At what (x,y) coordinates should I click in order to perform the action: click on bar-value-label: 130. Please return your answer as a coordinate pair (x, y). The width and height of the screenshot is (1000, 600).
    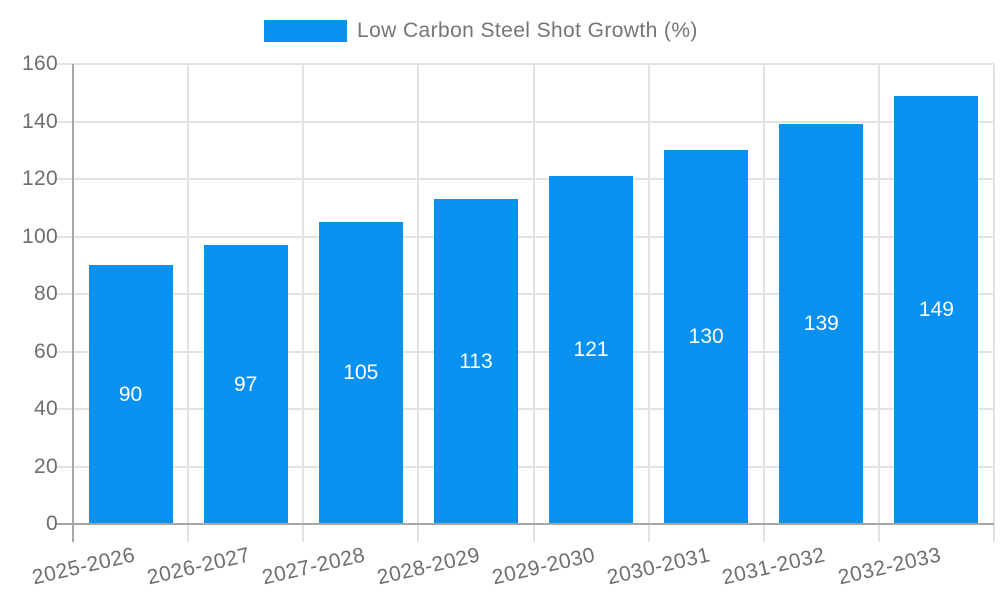
    Looking at the image, I should click on (706, 337).